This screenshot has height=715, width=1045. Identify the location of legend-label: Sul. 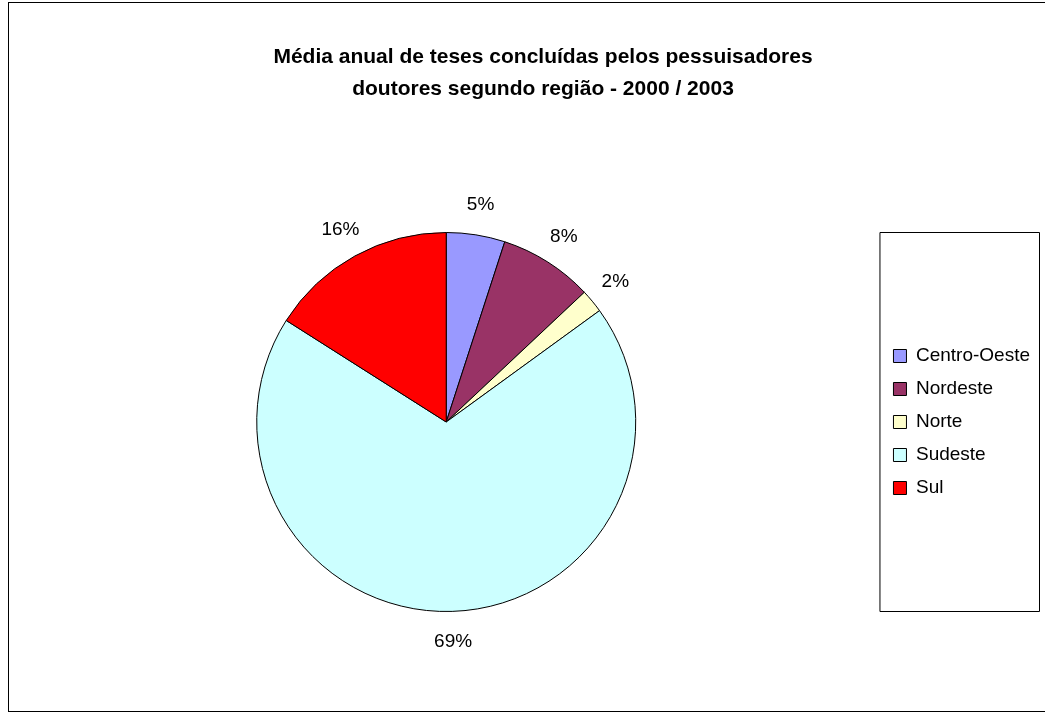
(929, 487).